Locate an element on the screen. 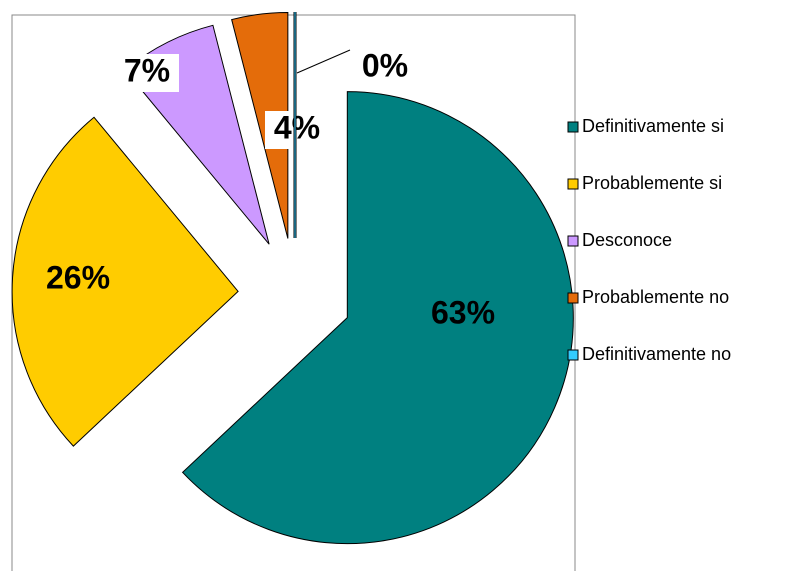  data-label: 4% is located at coordinates (297, 127).